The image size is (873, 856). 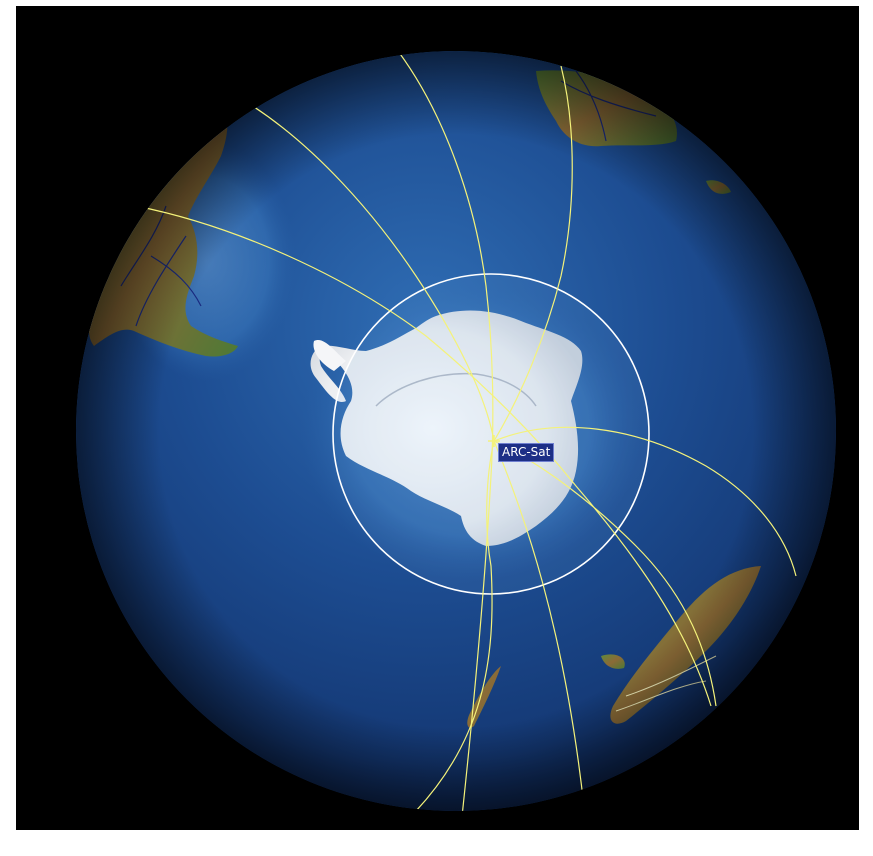 What do you see at coordinates (494, 441) in the screenshot?
I see `satellite-position-icon` at bounding box center [494, 441].